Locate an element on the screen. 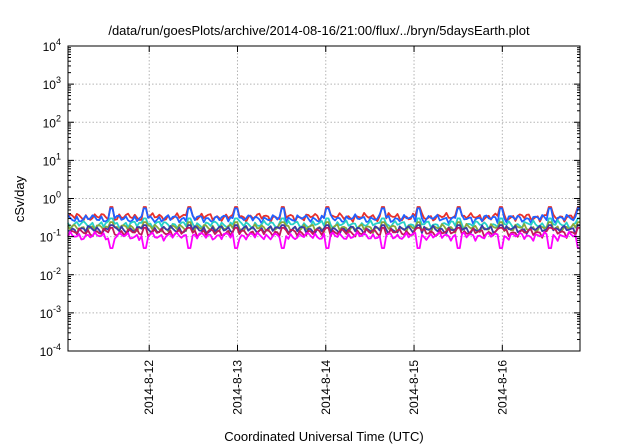 The image size is (640, 448). y-tick-label: 10⁻³ is located at coordinates (50, 312).